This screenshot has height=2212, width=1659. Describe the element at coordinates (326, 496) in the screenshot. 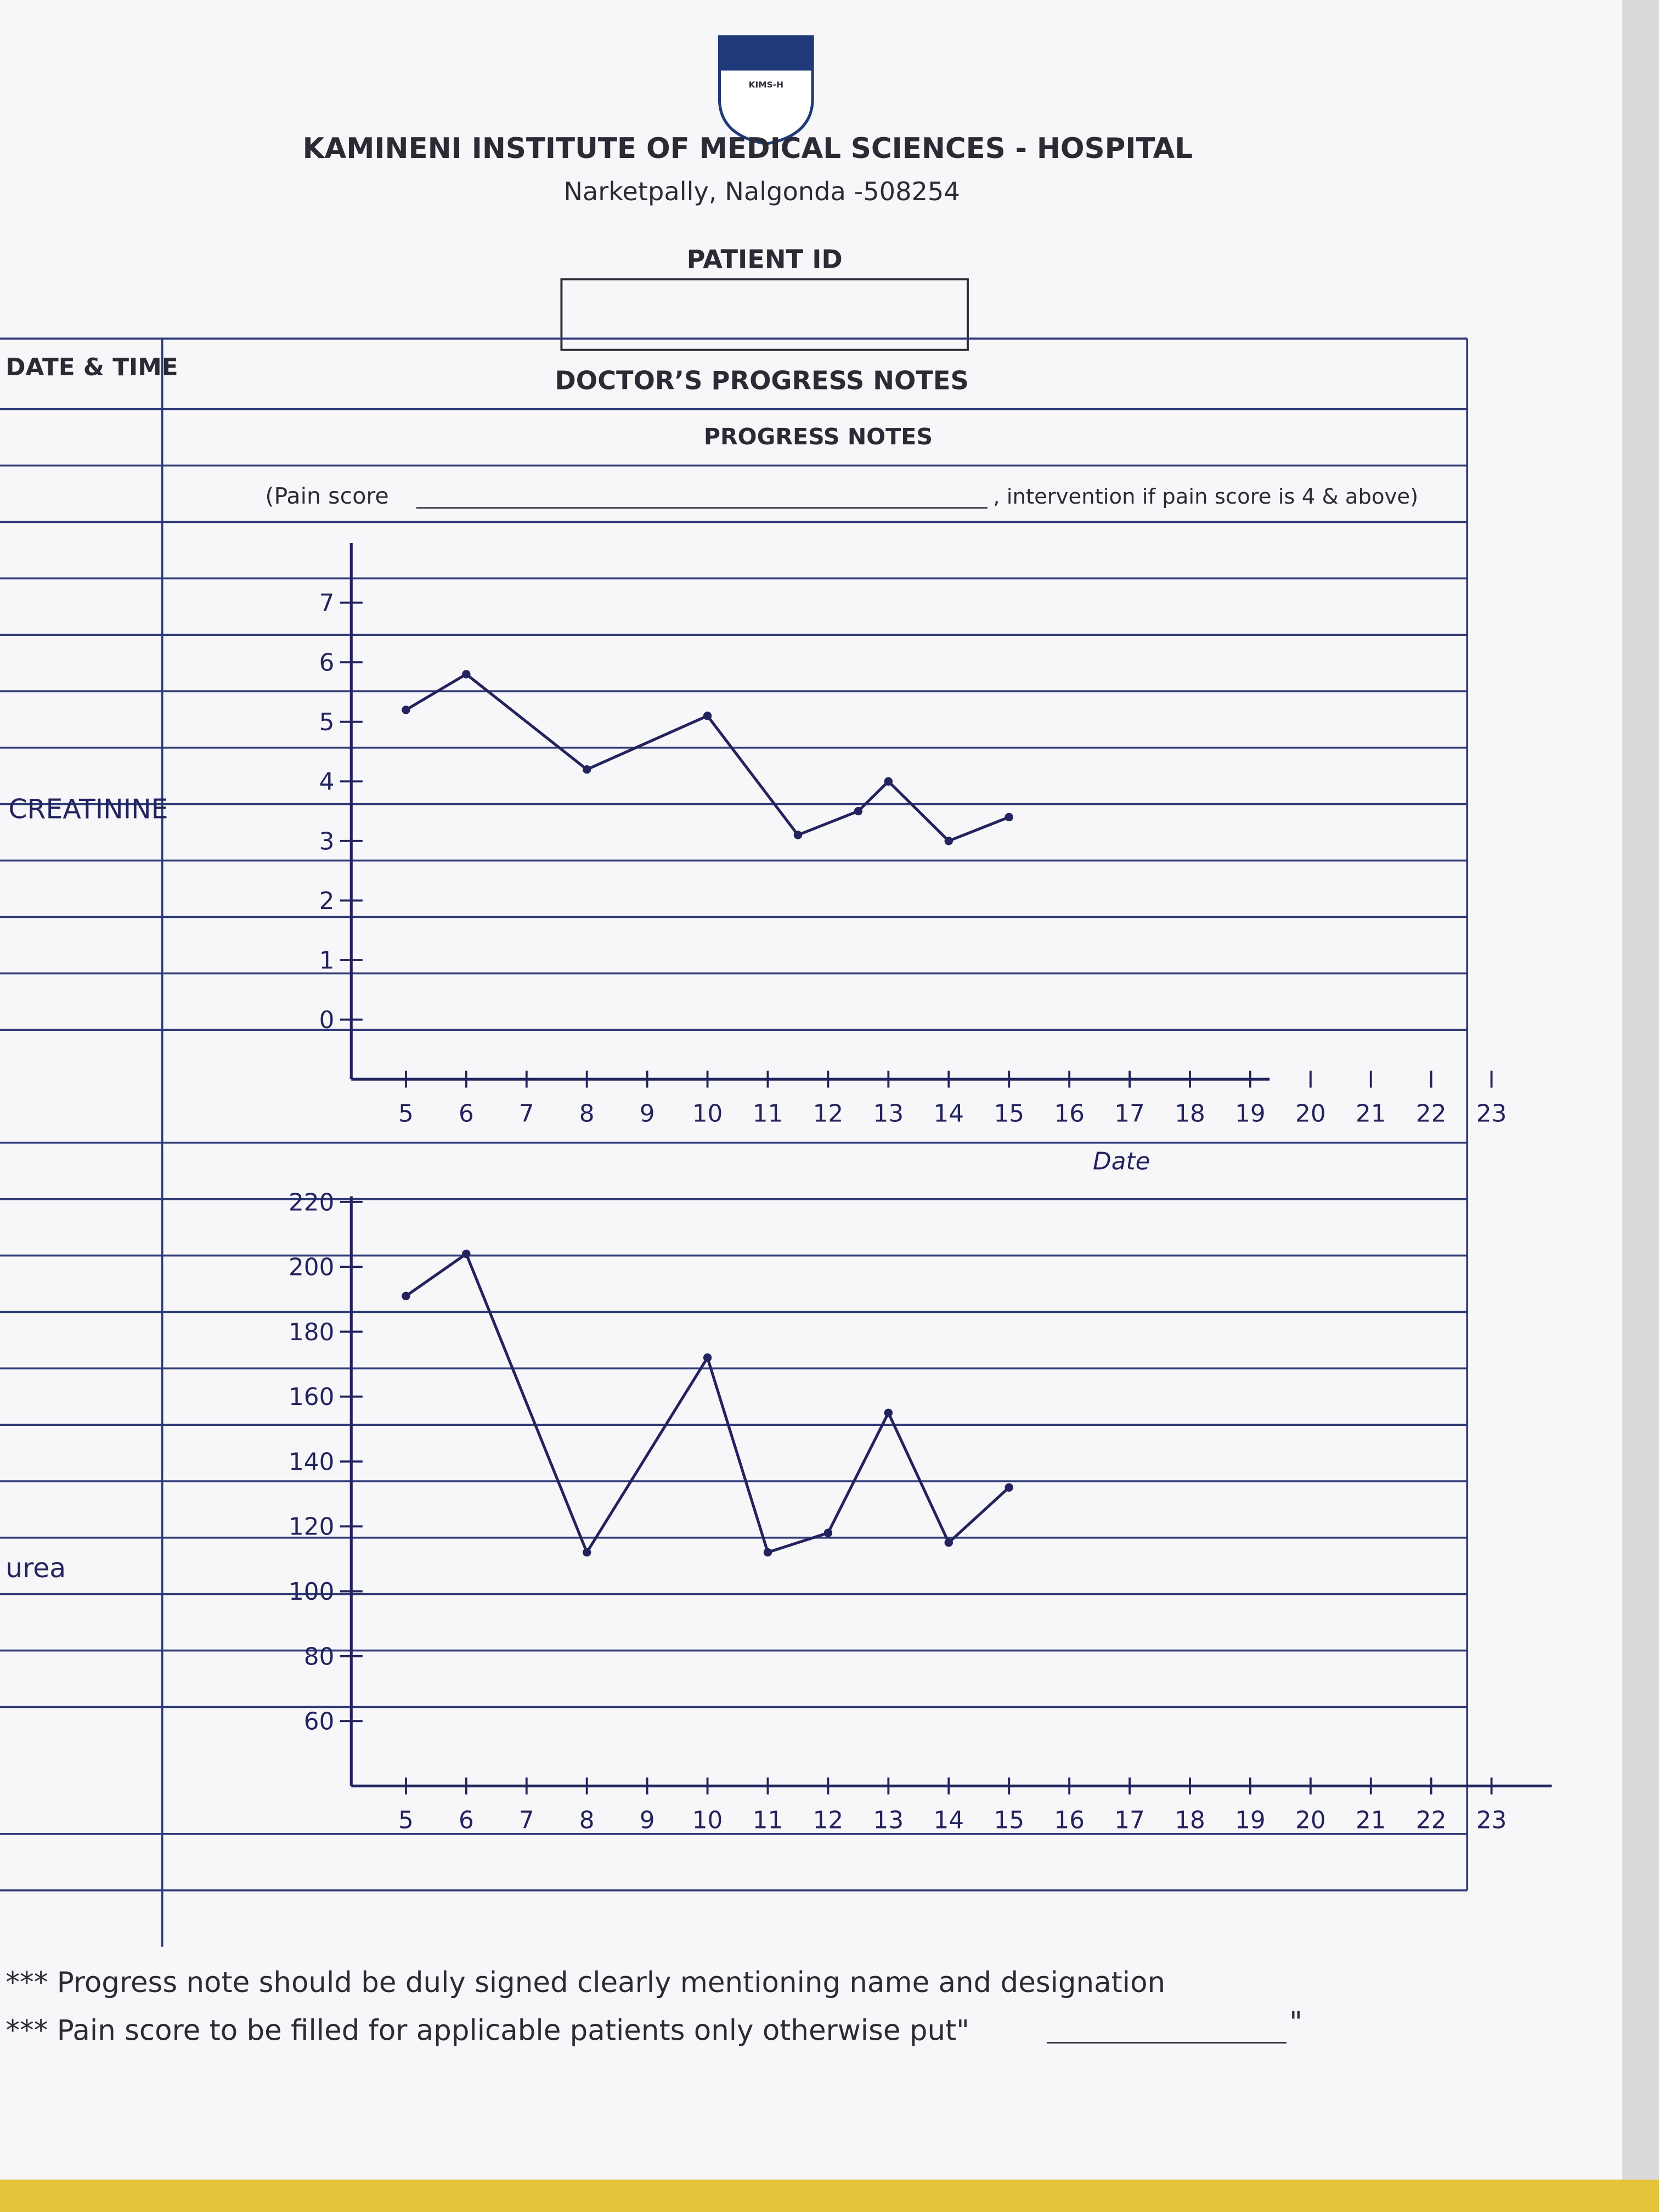

I see `pain-score-label: (Pain score` at that location.